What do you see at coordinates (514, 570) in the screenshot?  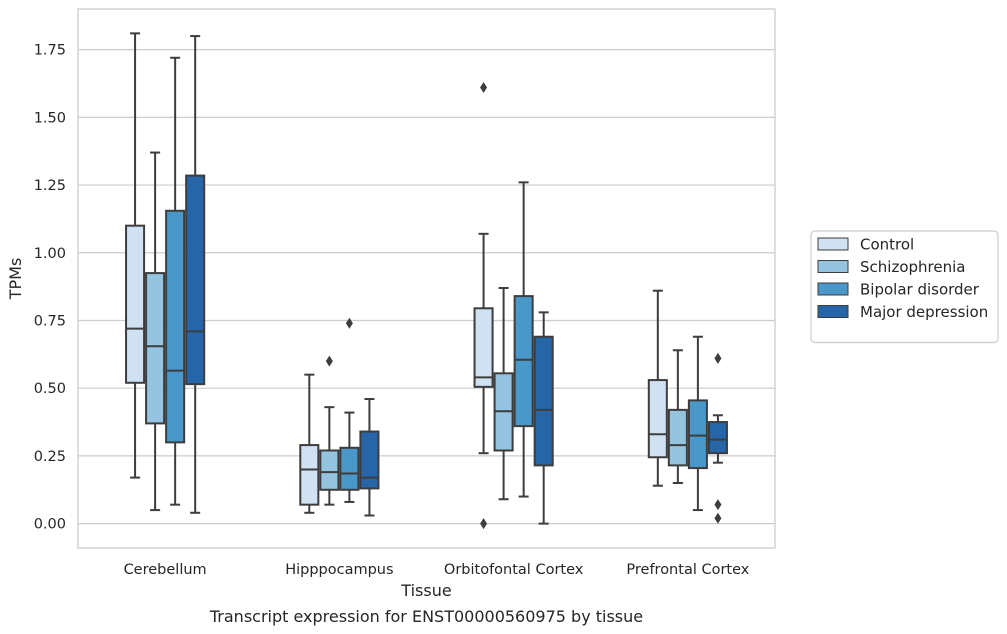 I see `x-tick-label: Orbitofontal Cortex` at bounding box center [514, 570].